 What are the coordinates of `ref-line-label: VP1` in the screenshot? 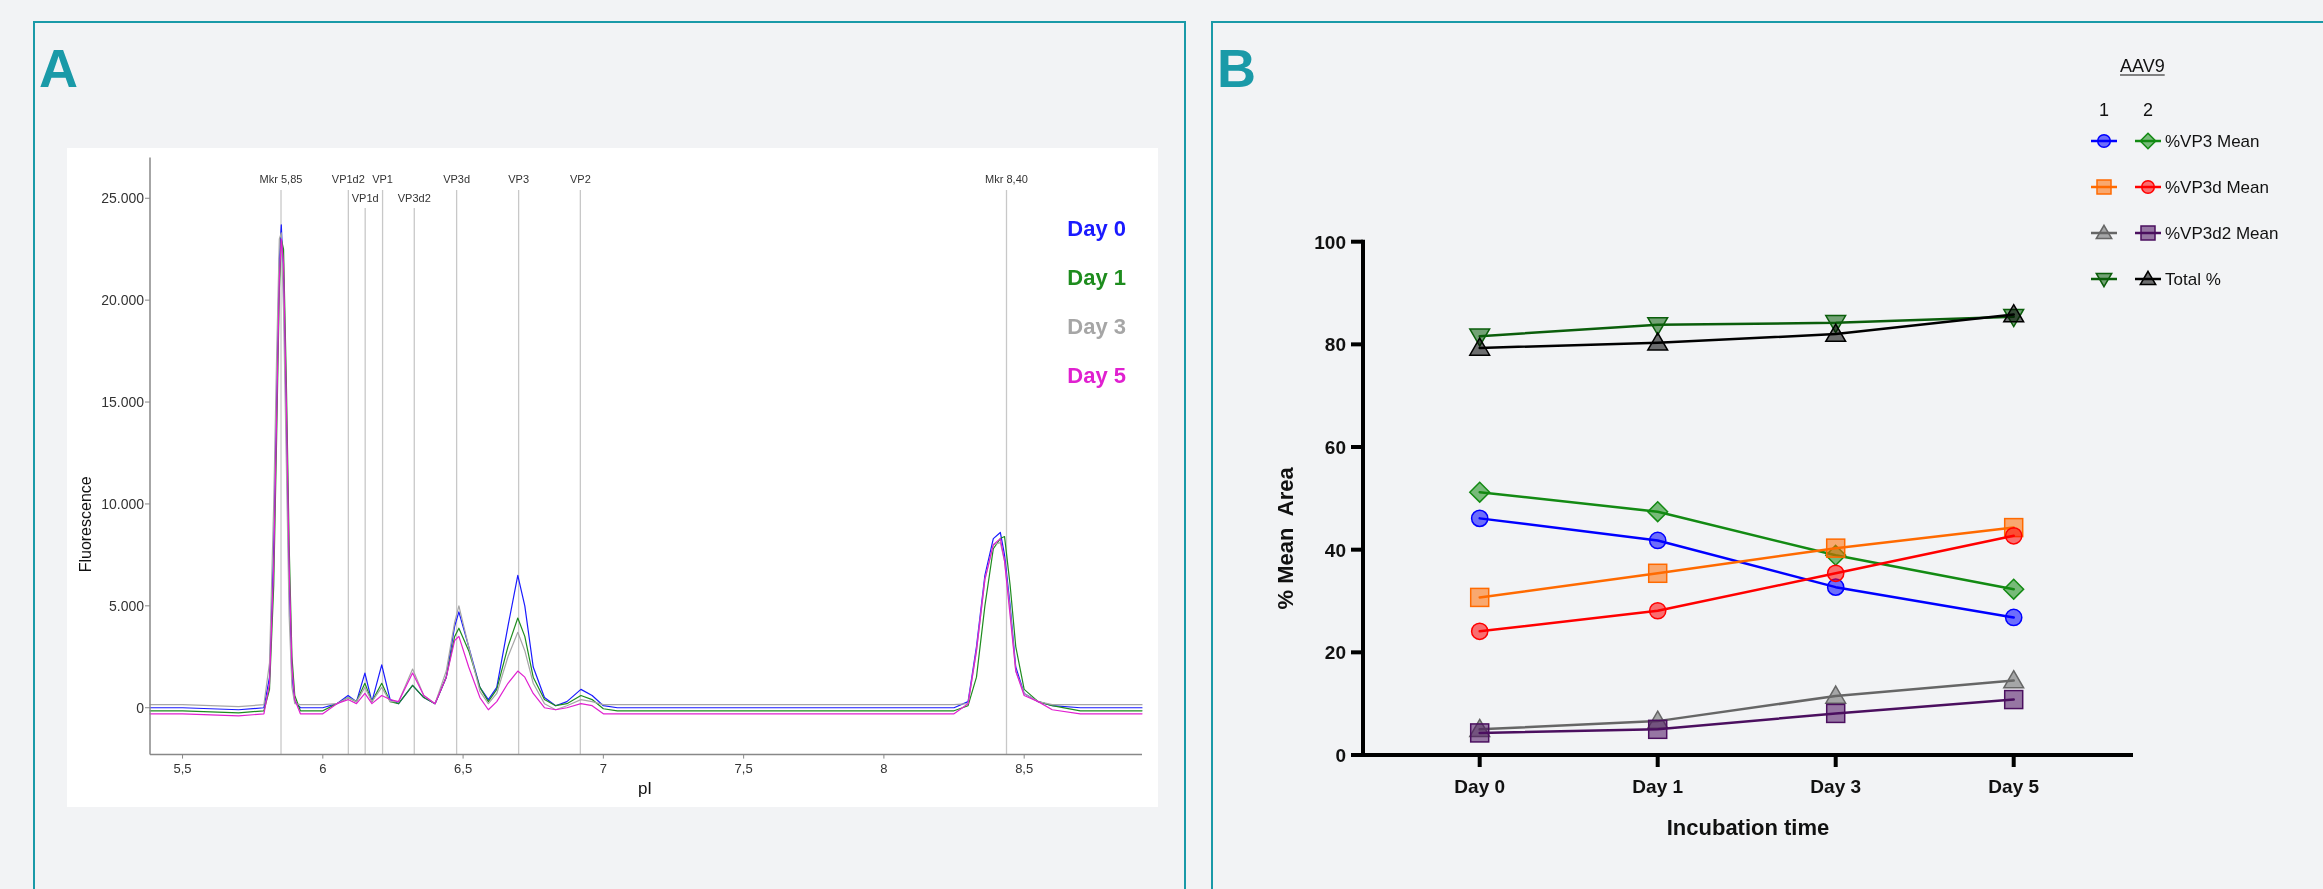 It's located at (382, 179).